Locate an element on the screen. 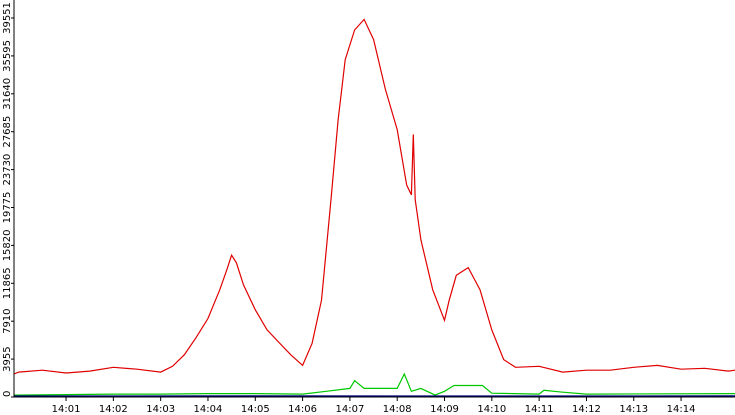 The height and width of the screenshot is (415, 735). series-line is located at coordinates (374, 384).